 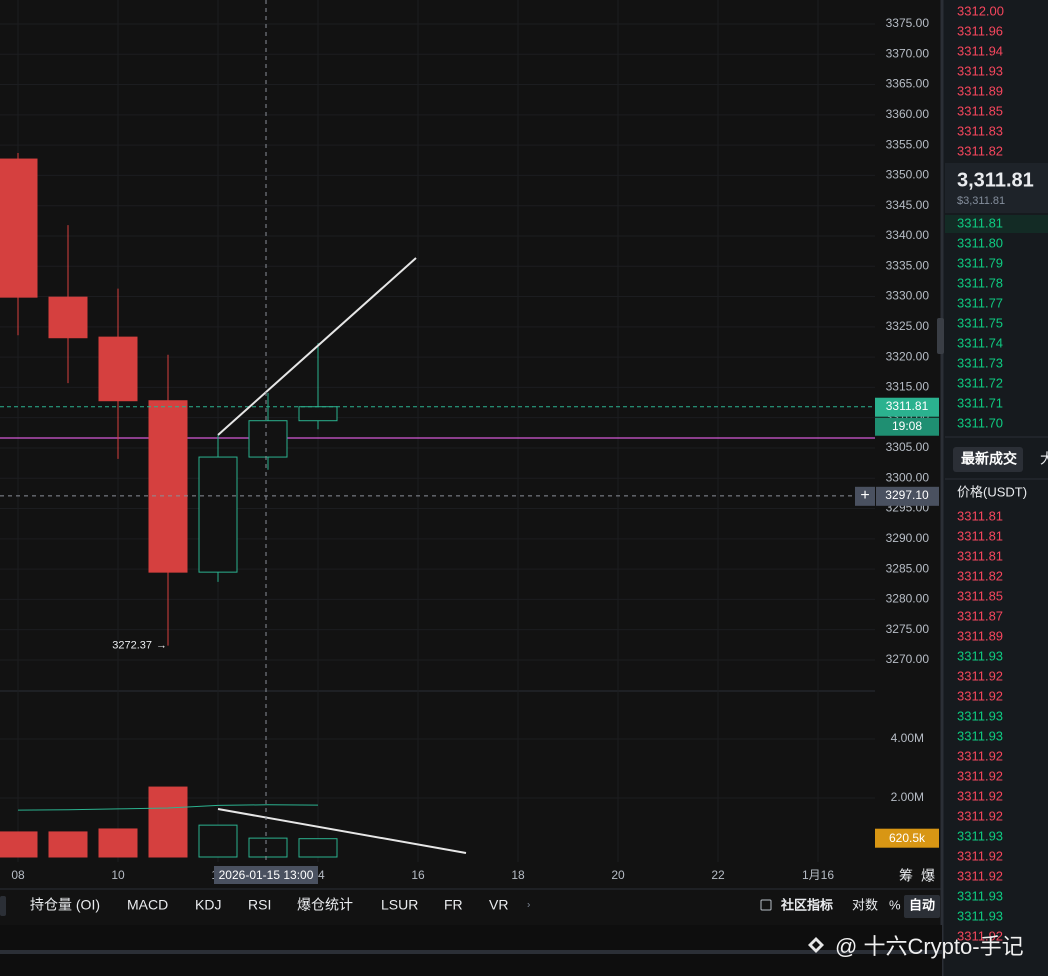 I want to click on indicator-tab: KDJ, so click(x=208, y=905).